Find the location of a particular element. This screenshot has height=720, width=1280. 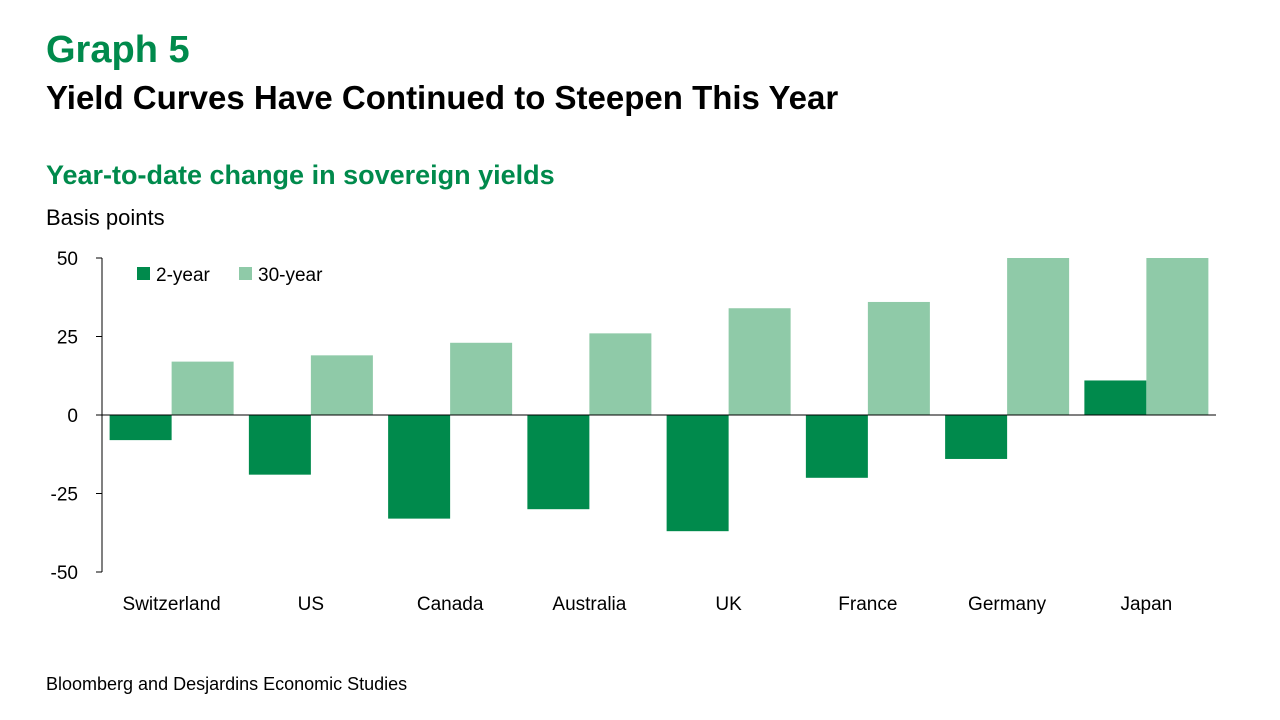

bar-2-year-germany is located at coordinates (976, 437).